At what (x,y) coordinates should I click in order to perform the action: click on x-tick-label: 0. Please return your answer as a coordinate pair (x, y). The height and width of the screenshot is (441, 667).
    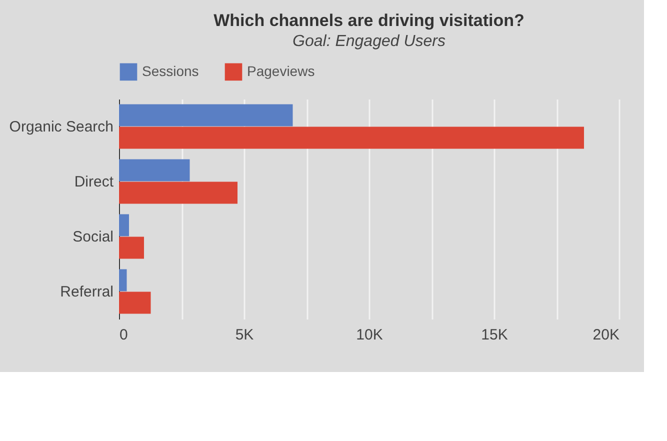
    Looking at the image, I should click on (124, 335).